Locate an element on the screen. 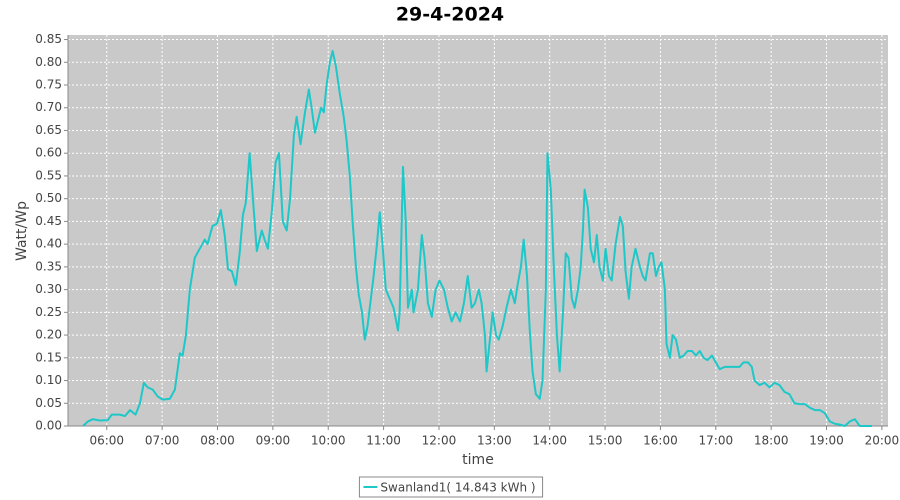 The width and height of the screenshot is (900, 500). y-tick-label: 0.20 is located at coordinates (48, 335).